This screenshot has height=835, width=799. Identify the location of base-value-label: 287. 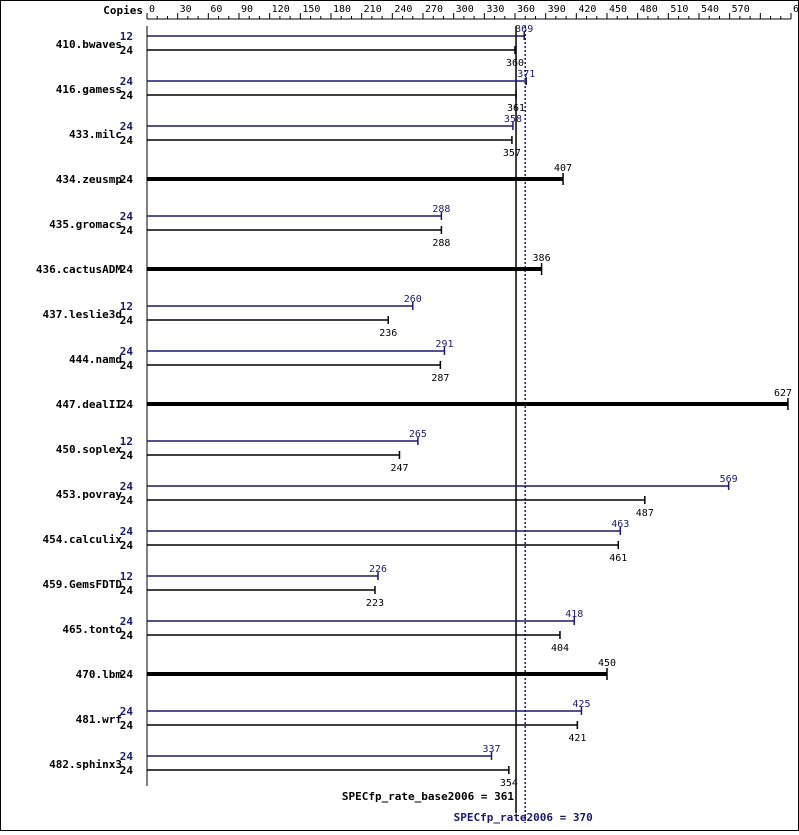
(440, 378).